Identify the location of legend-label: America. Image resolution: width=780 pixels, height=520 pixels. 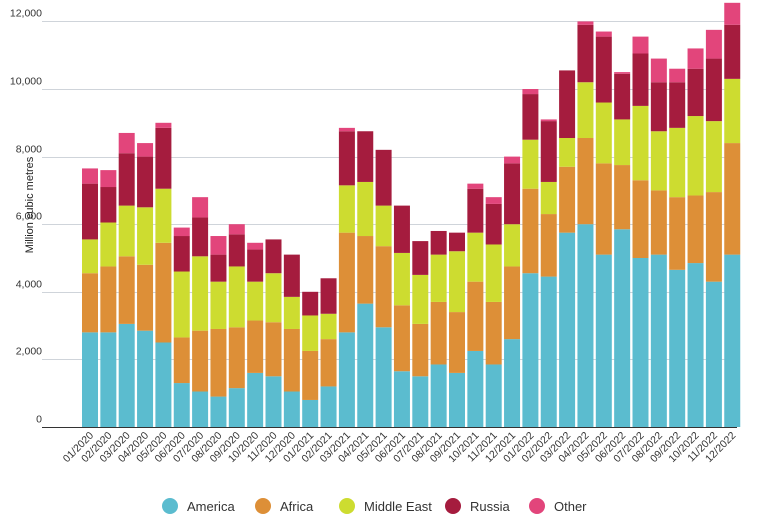
(211, 506).